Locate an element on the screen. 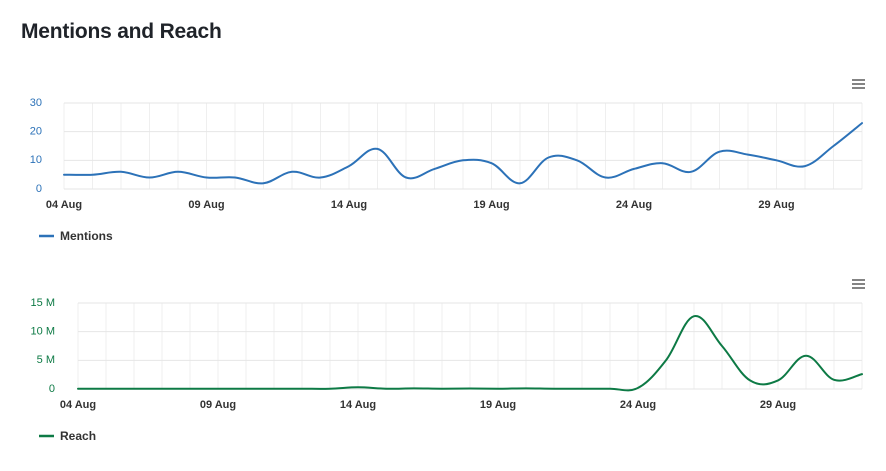  y-tick-label: 15 M is located at coordinates (43, 303).